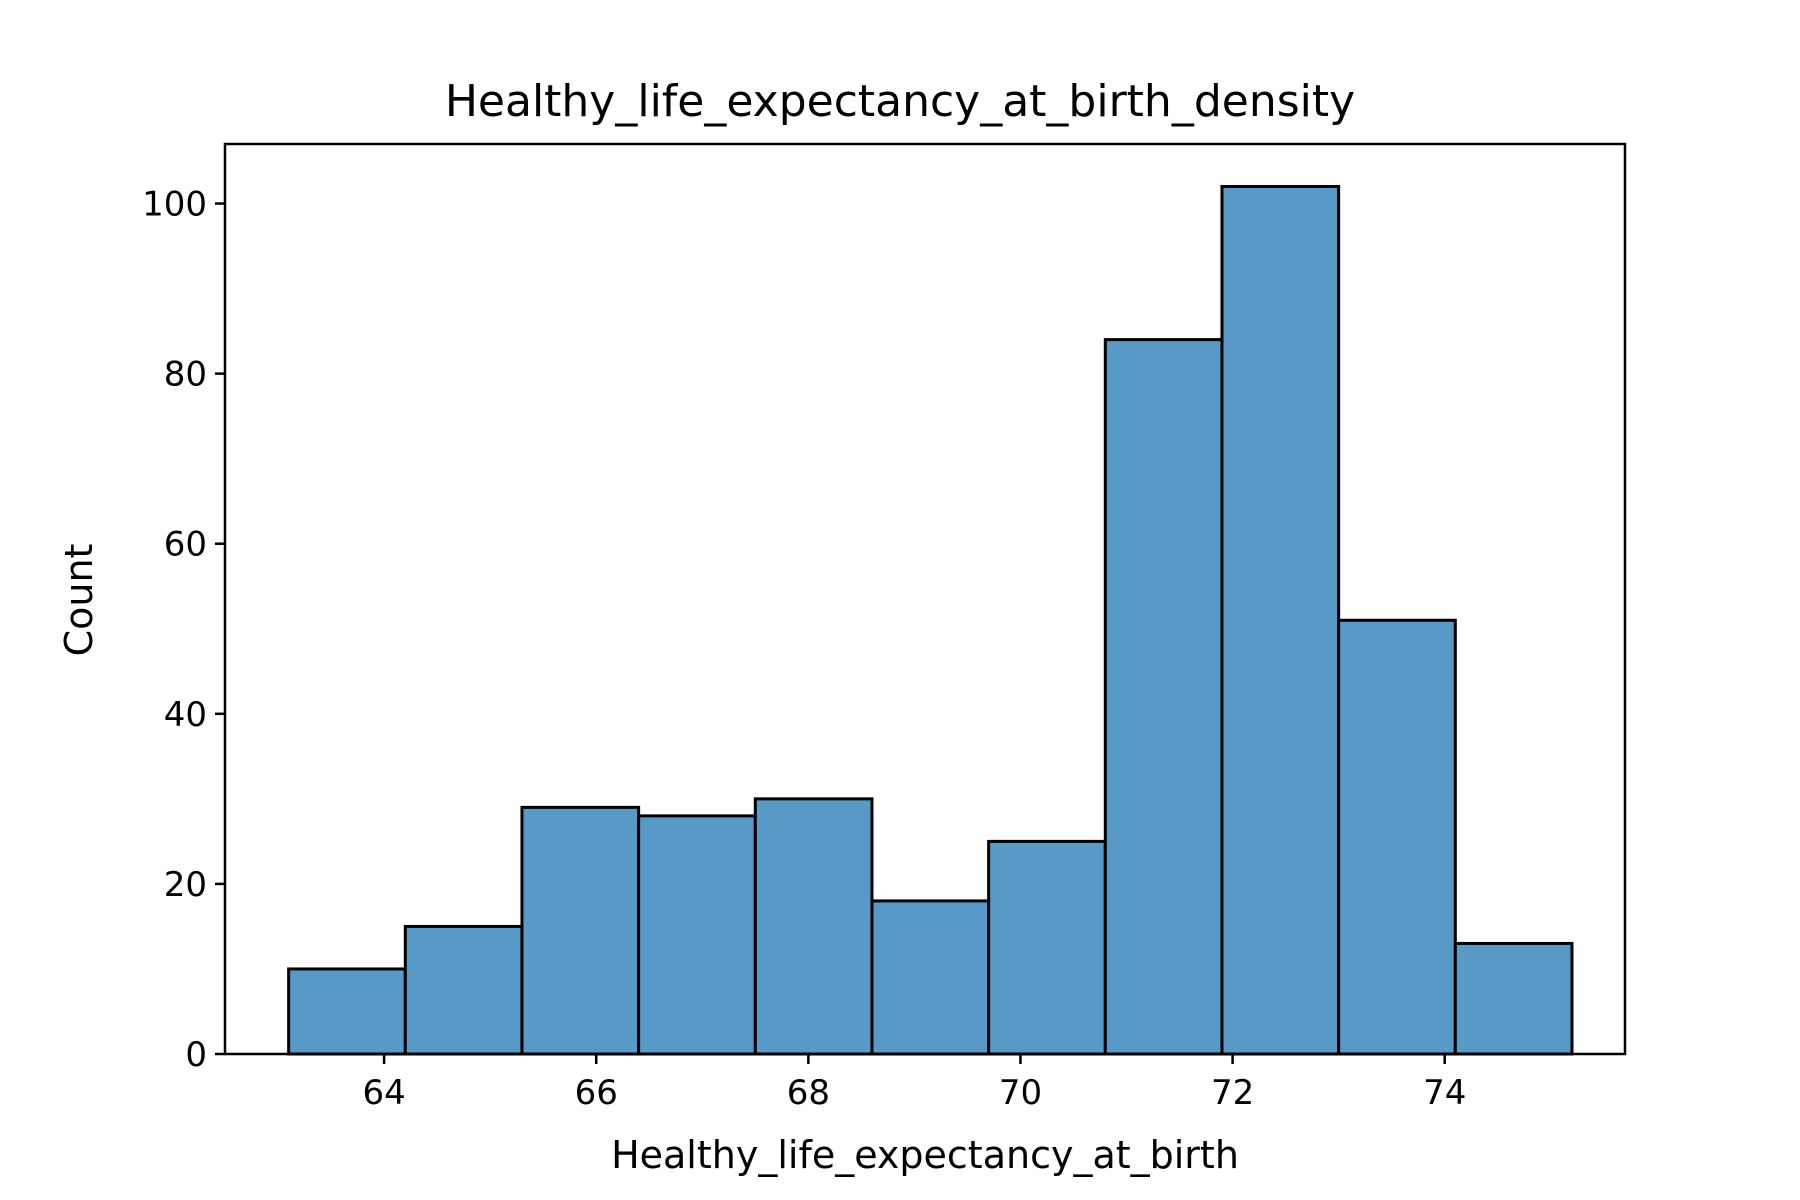  Describe the element at coordinates (914, 1083) in the screenshot. I see `x-axis-ticks: 64 66 68 70 72 74` at that location.